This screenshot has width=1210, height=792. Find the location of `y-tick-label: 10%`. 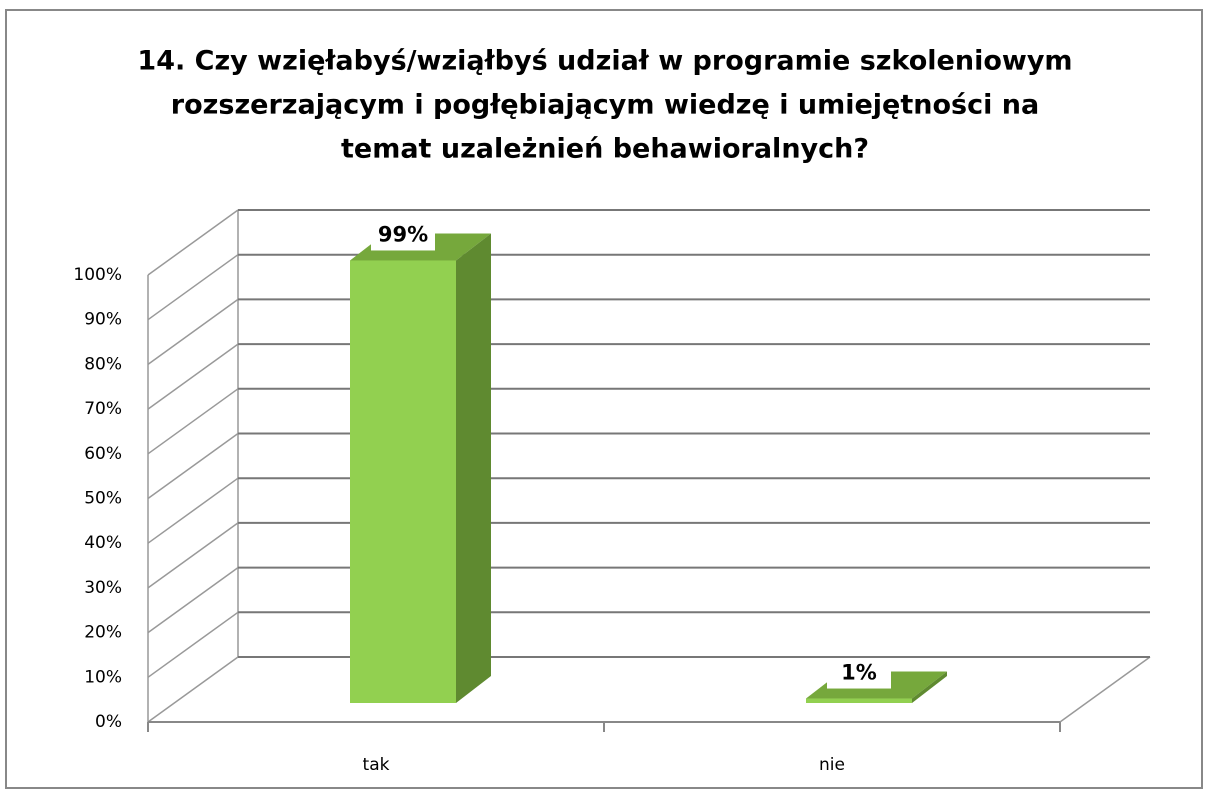

y-tick-label: 10% is located at coordinates (103, 677).